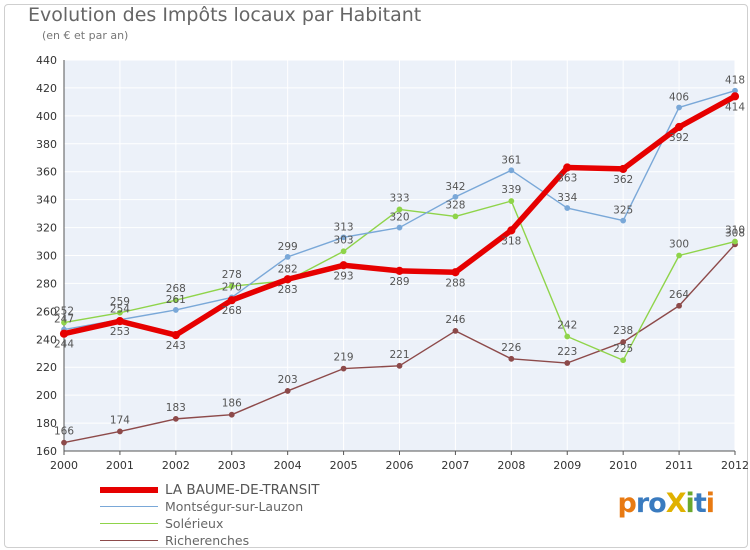 The width and height of the screenshot is (750, 550). Describe the element at coordinates (85, 35) in the screenshot. I see `chart-subtitle: (en € et par an)` at that location.